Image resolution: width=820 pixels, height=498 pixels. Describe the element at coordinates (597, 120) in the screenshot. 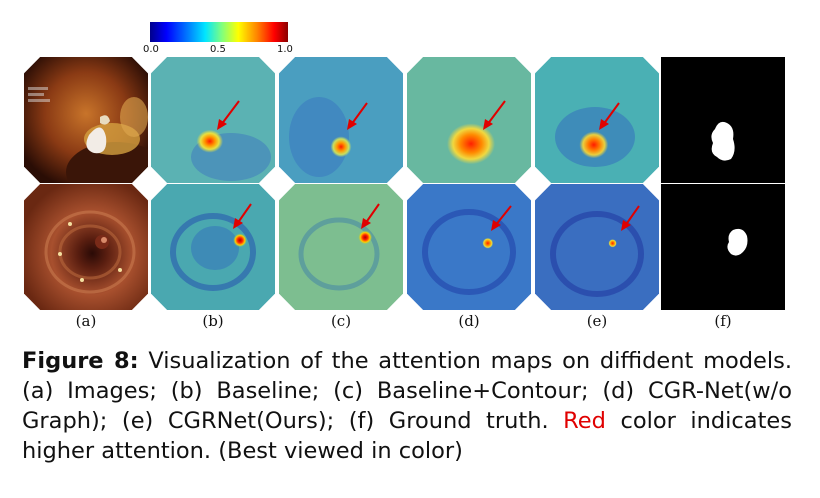

I see `attention-map-row1-cgrnet-ours` at that location.